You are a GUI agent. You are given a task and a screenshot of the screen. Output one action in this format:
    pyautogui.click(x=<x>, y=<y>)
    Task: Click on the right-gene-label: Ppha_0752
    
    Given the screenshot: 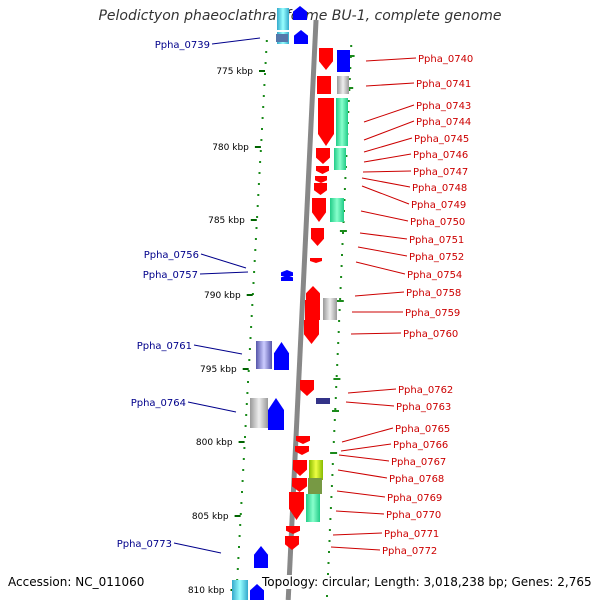 What is the action you would take?
    pyautogui.click(x=436, y=257)
    